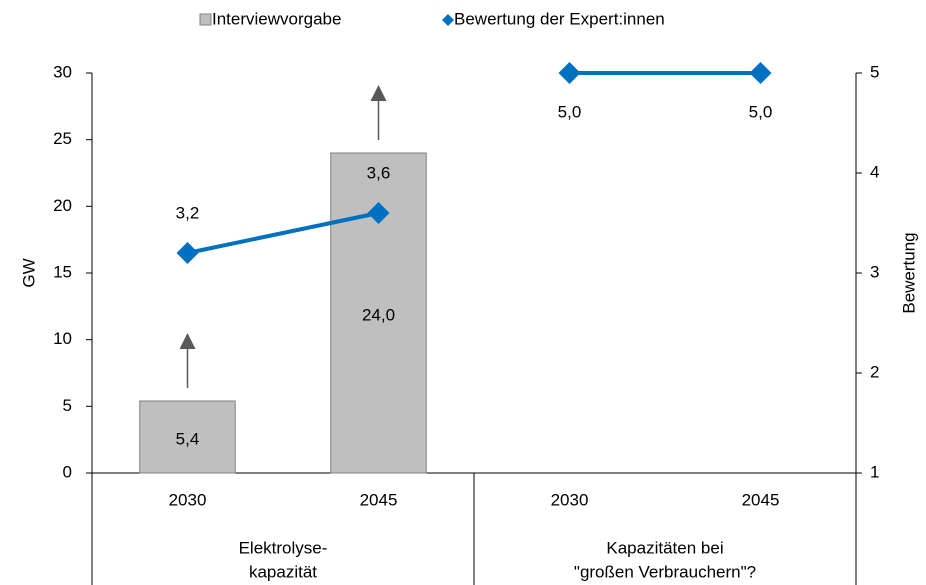 This screenshot has width=926, height=585. What do you see at coordinates (67, 405) in the screenshot?
I see `y-tick-label: 5` at bounding box center [67, 405].